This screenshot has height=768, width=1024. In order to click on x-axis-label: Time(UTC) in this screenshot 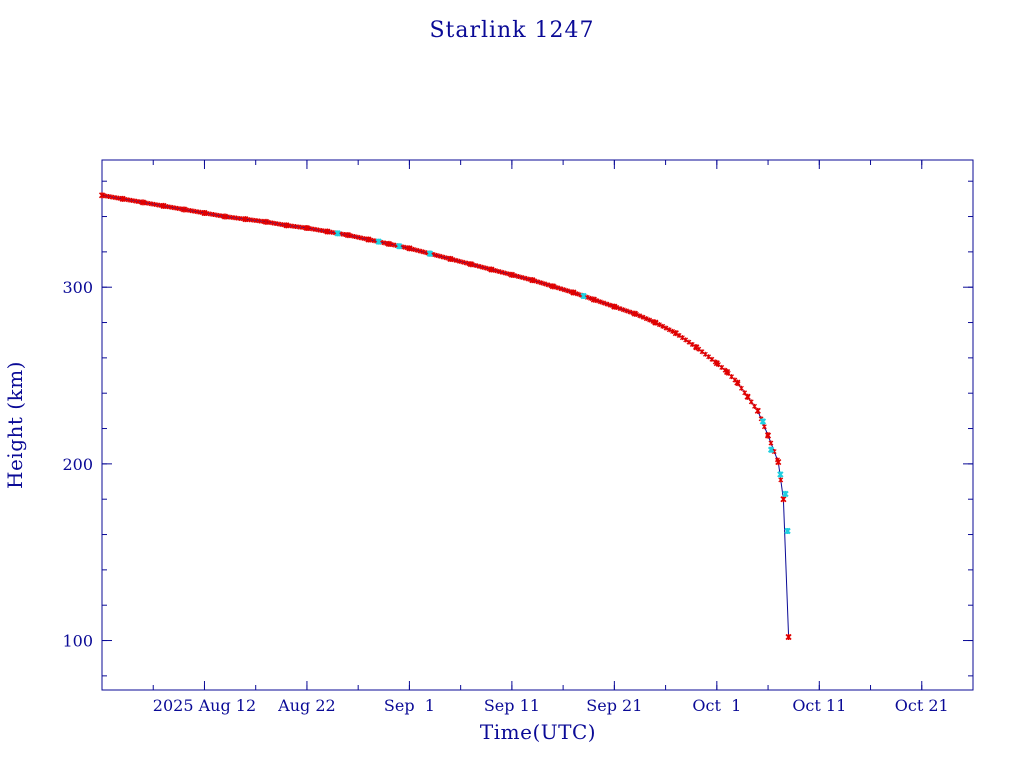, I will do `click(538, 732)`.